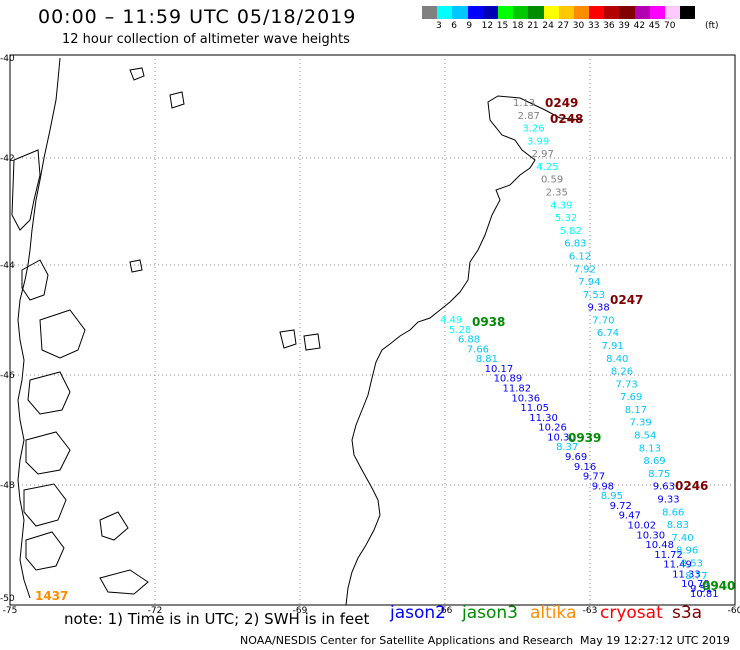  I want to click on legend-label: 45, so click(654, 26).